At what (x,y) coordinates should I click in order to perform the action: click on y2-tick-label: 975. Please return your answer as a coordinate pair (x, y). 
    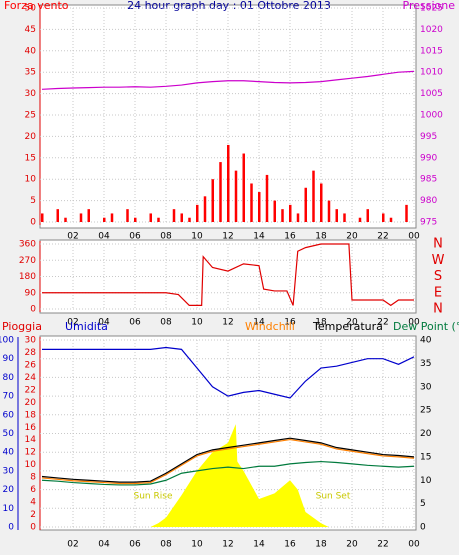
    Looking at the image, I should click on (428, 223).